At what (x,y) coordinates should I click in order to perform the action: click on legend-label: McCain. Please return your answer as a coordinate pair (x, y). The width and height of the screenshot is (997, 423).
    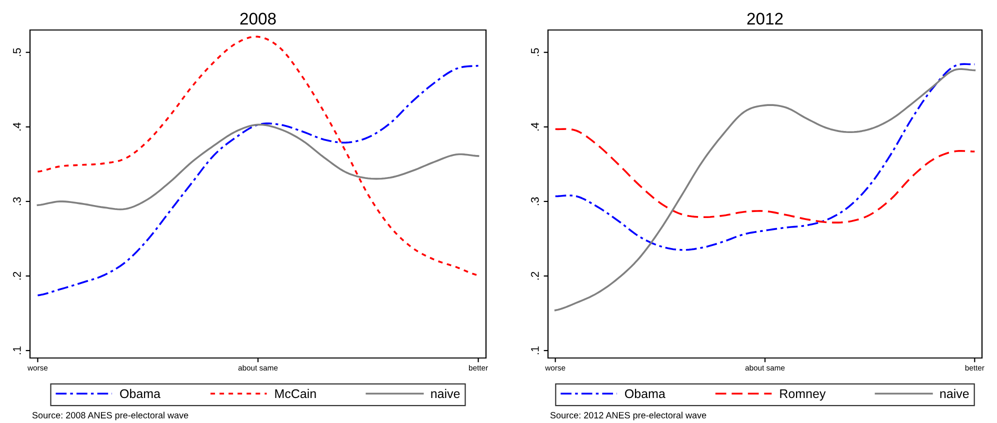
    Looking at the image, I should click on (295, 393).